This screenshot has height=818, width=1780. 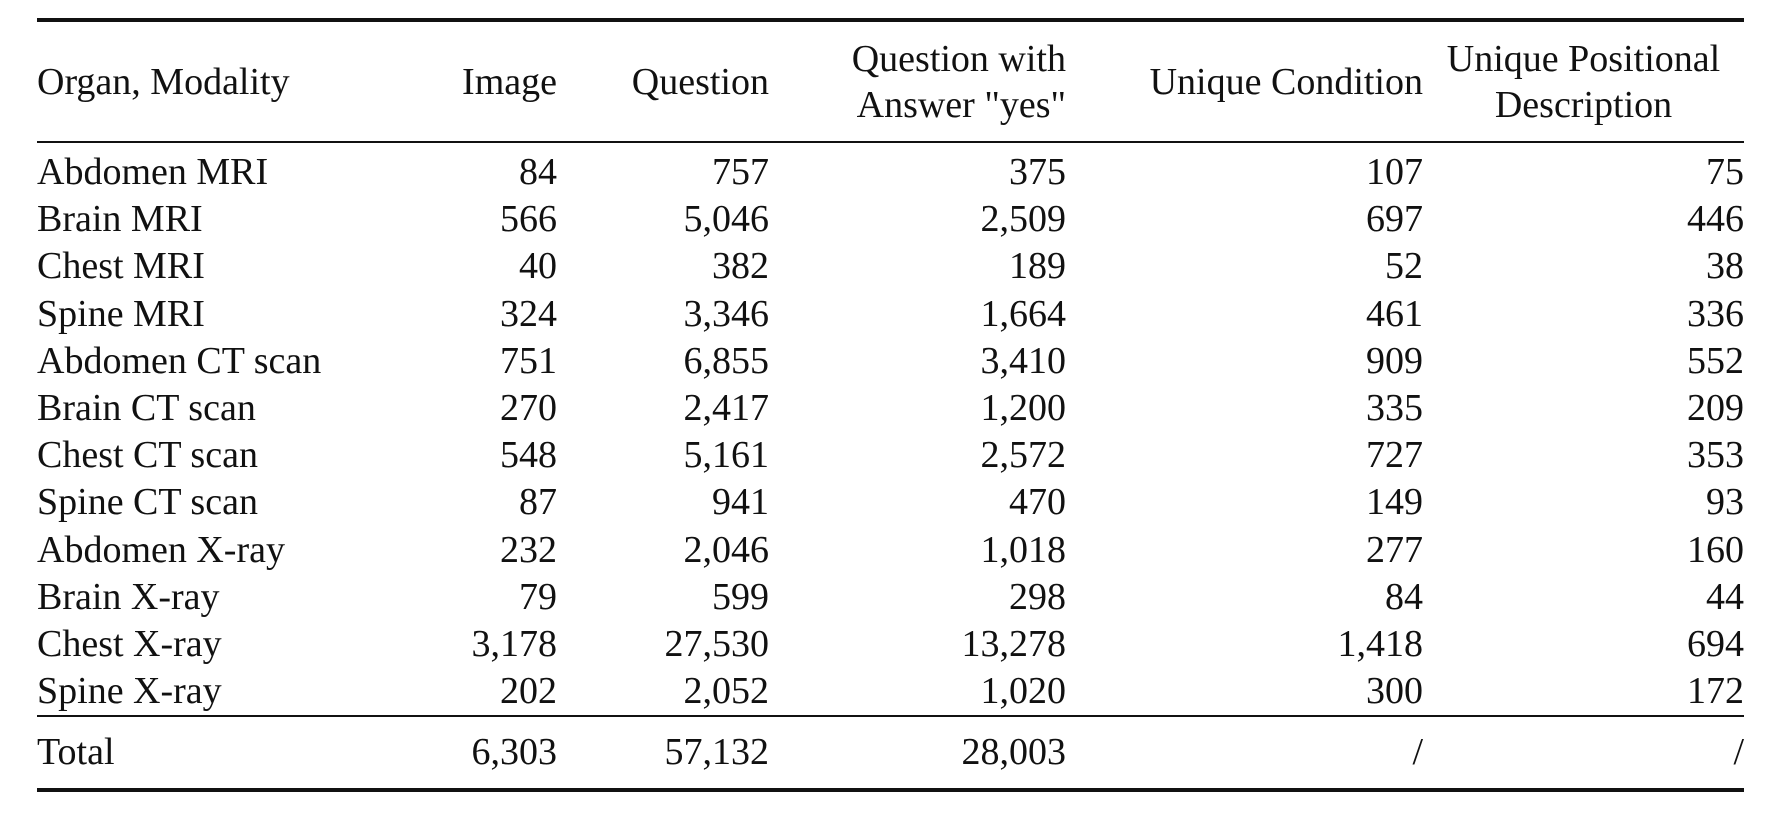 I want to click on column-header-organ-modality: Organ, Modality, so click(x=217, y=80).